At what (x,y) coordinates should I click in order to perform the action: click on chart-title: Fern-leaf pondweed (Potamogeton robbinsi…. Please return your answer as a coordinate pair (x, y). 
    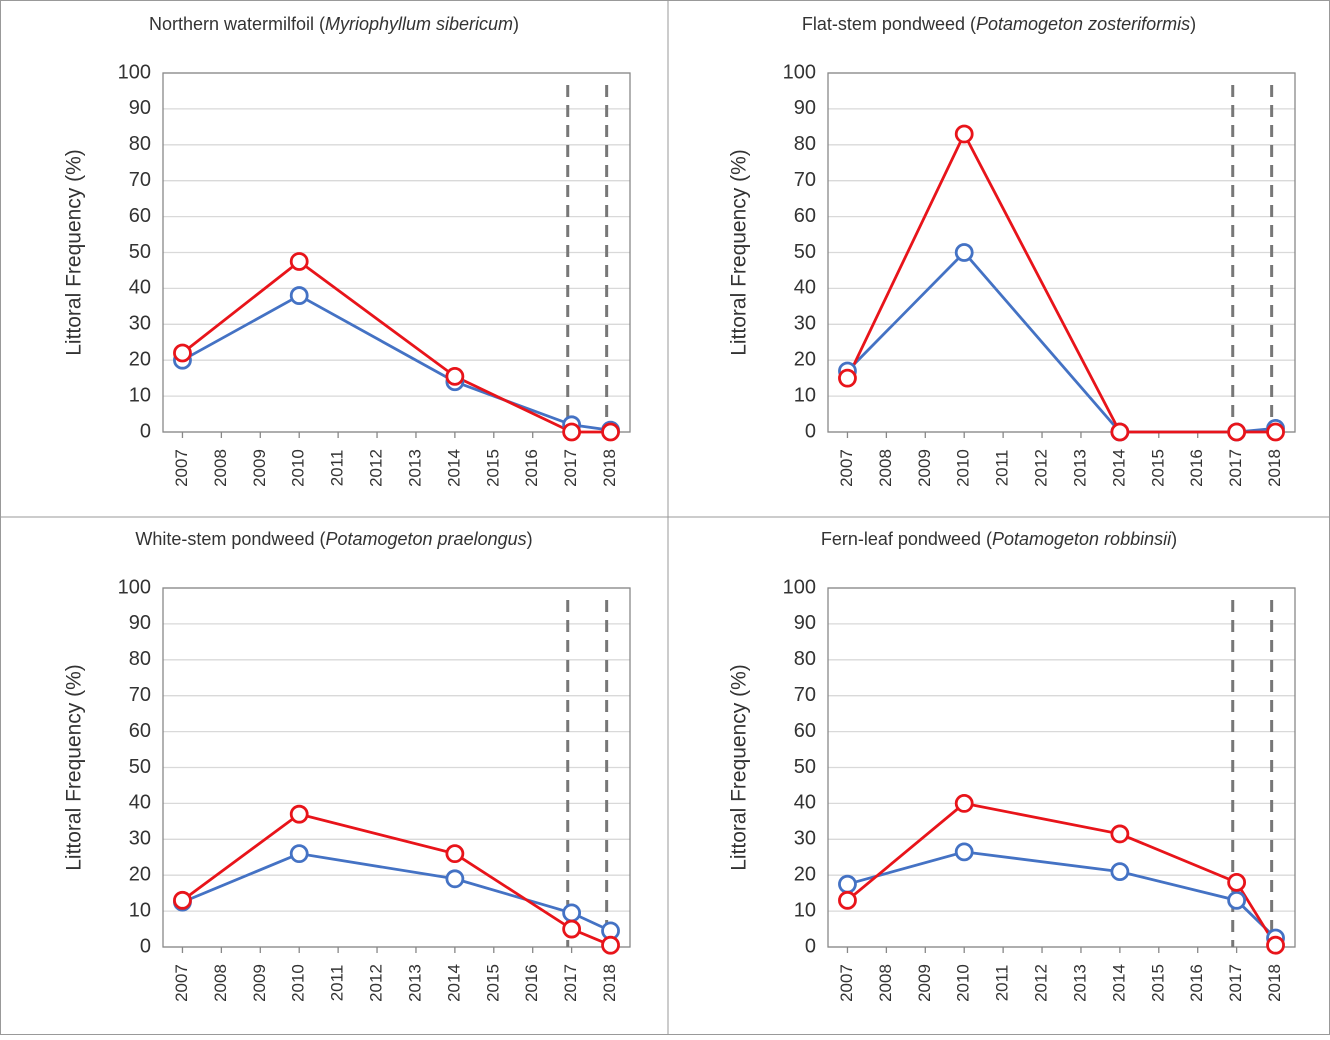
    Looking at the image, I should click on (999, 539).